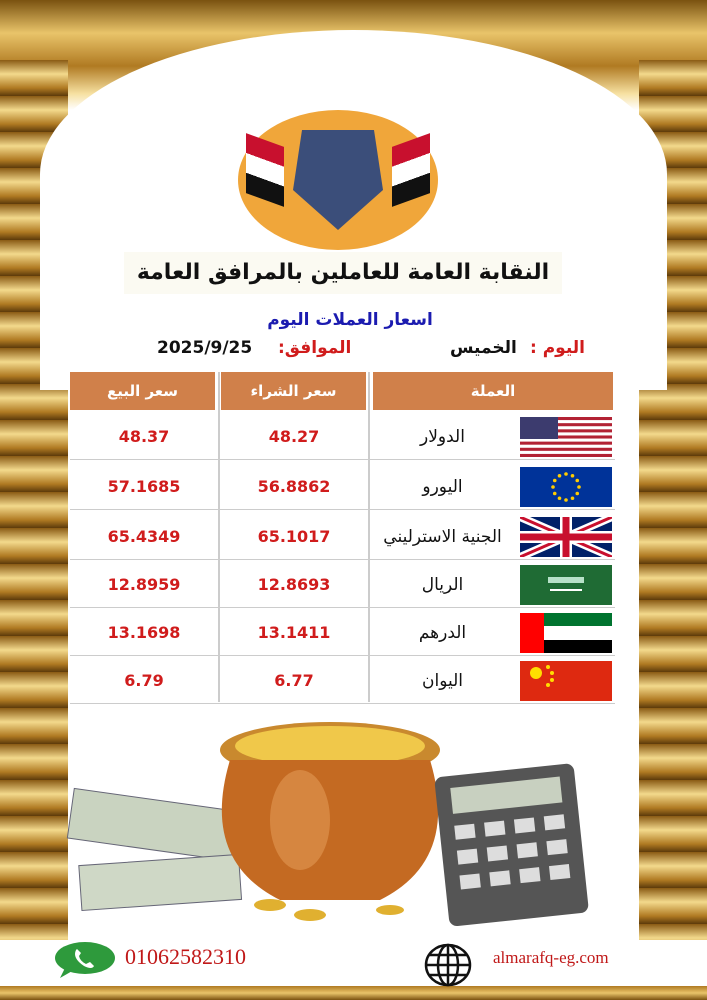 The width and height of the screenshot is (707, 1000). Describe the element at coordinates (330, 811) in the screenshot. I see `gold-pot-icon` at that location.